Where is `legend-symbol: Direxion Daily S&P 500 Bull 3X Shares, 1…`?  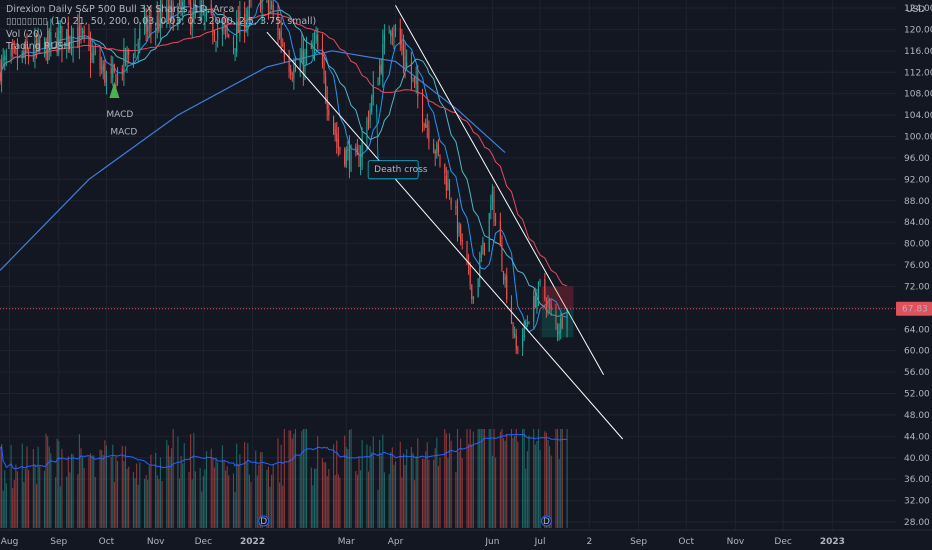 legend-symbol: Direxion Daily S&P 500 Bull 3X Shares, 1… is located at coordinates (120, 9).